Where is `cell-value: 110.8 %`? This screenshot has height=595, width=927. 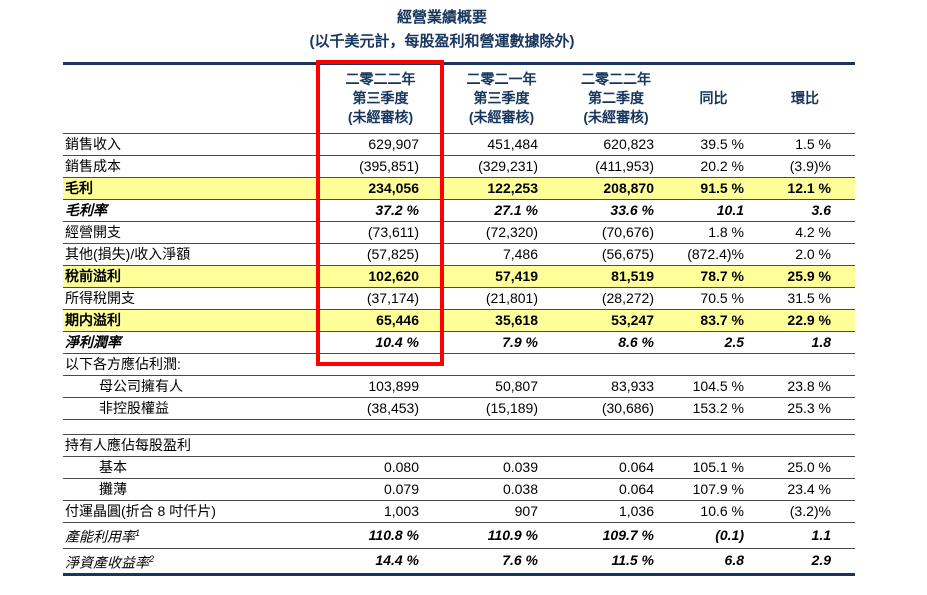 cell-value: 110.8 % is located at coordinates (380, 535).